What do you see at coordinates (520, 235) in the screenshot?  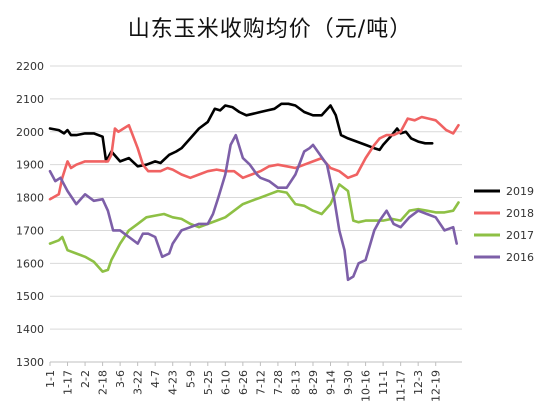 I see `legend-label-2017: 2017` at bounding box center [520, 235].